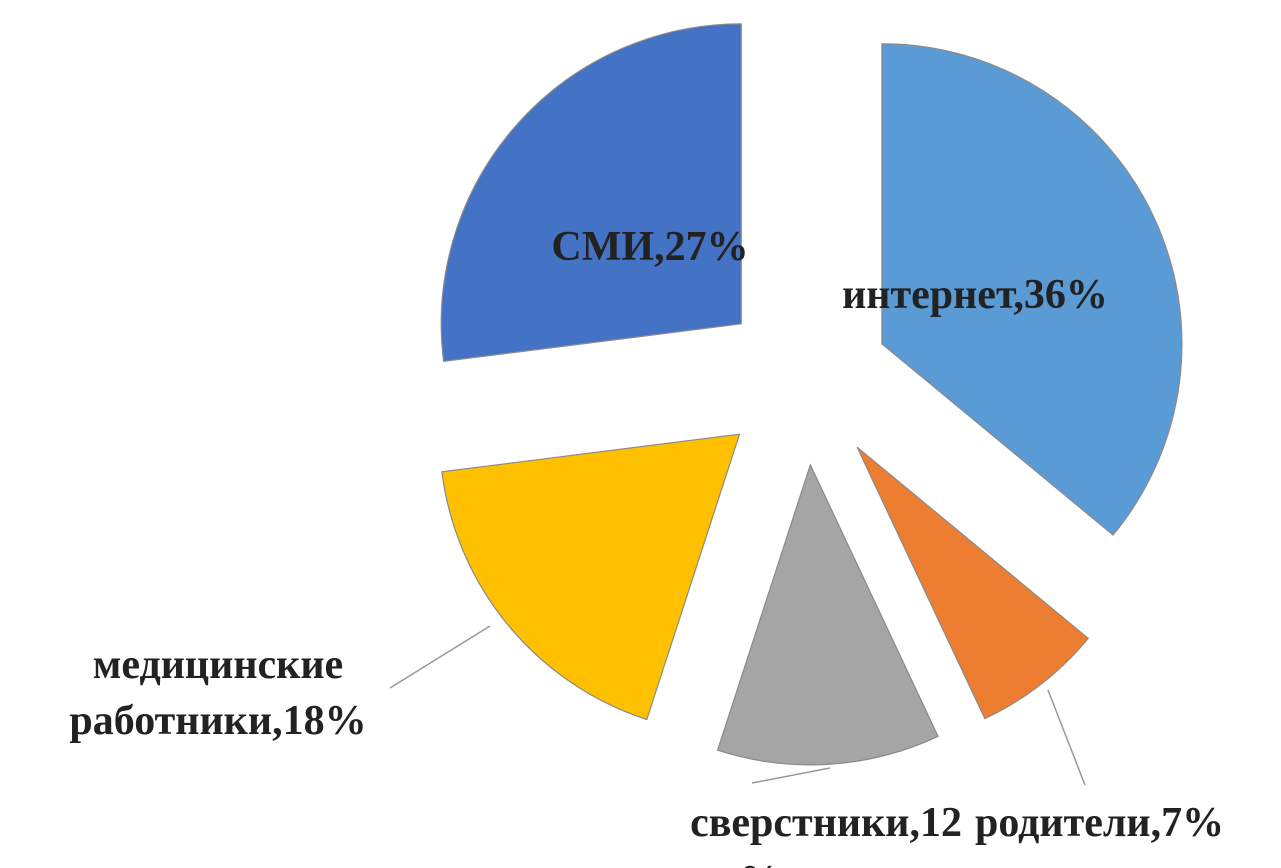 The height and width of the screenshot is (868, 1281). I want to click on label-line: медицинские, so click(218, 665).